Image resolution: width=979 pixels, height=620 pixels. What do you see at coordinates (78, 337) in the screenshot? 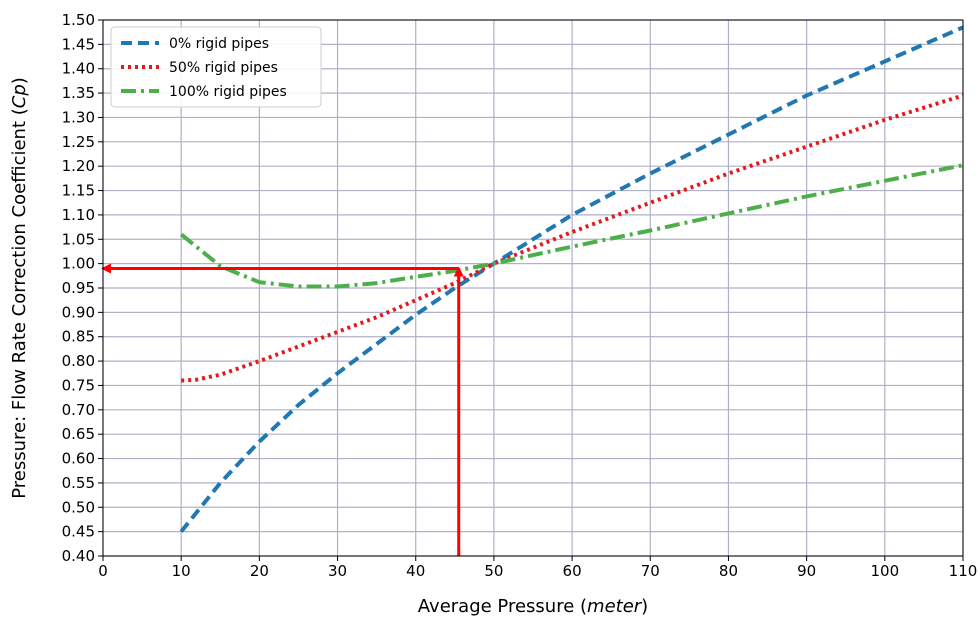
I see `y-tick-label: 0.85` at bounding box center [78, 337].